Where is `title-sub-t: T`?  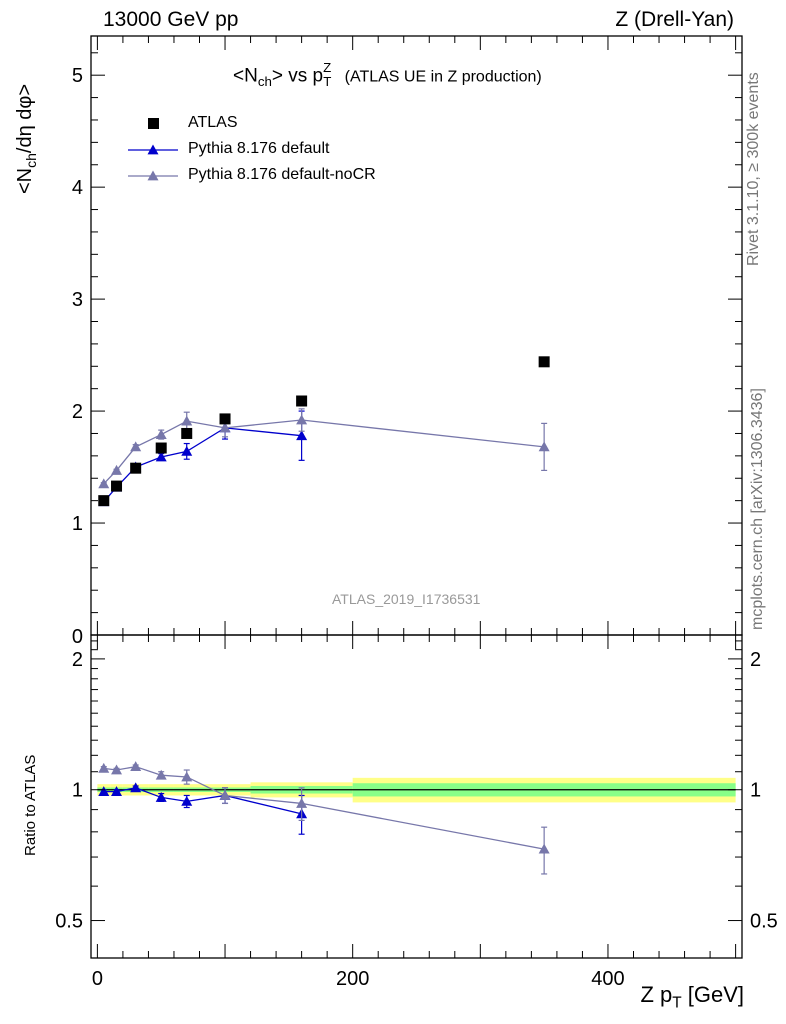
title-sub-t: T is located at coordinates (327, 82).